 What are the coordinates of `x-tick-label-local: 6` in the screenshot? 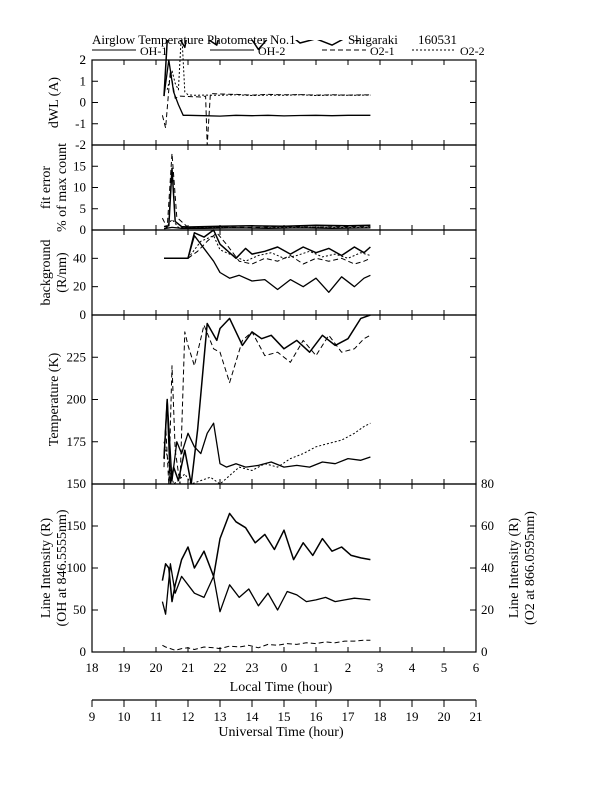 It's located at (476, 667).